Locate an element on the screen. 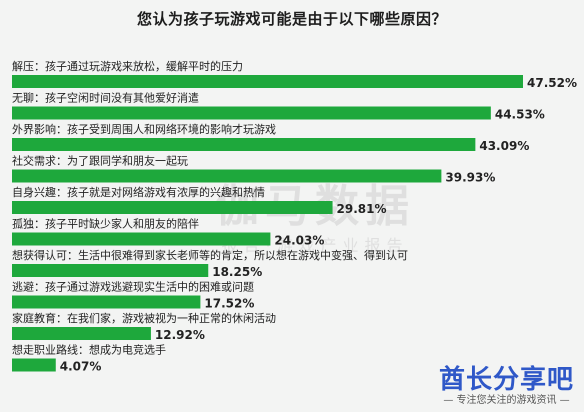  category-label: 社交需求：为了跟同学和朋友一起玩 is located at coordinates (100, 161).